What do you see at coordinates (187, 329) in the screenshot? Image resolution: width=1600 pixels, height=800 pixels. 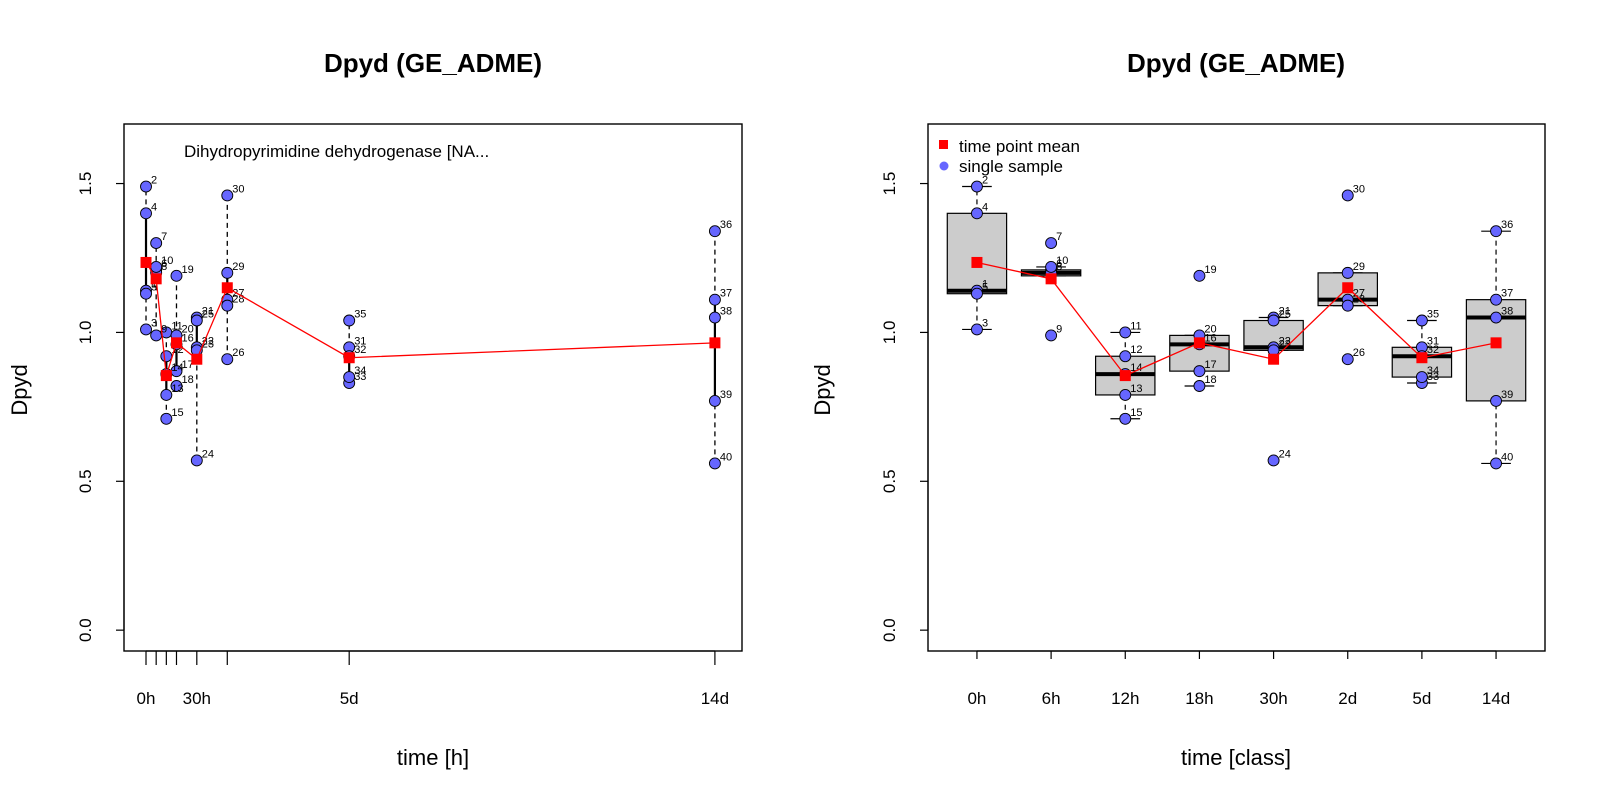 I see `sample-label: 20` at bounding box center [187, 329].